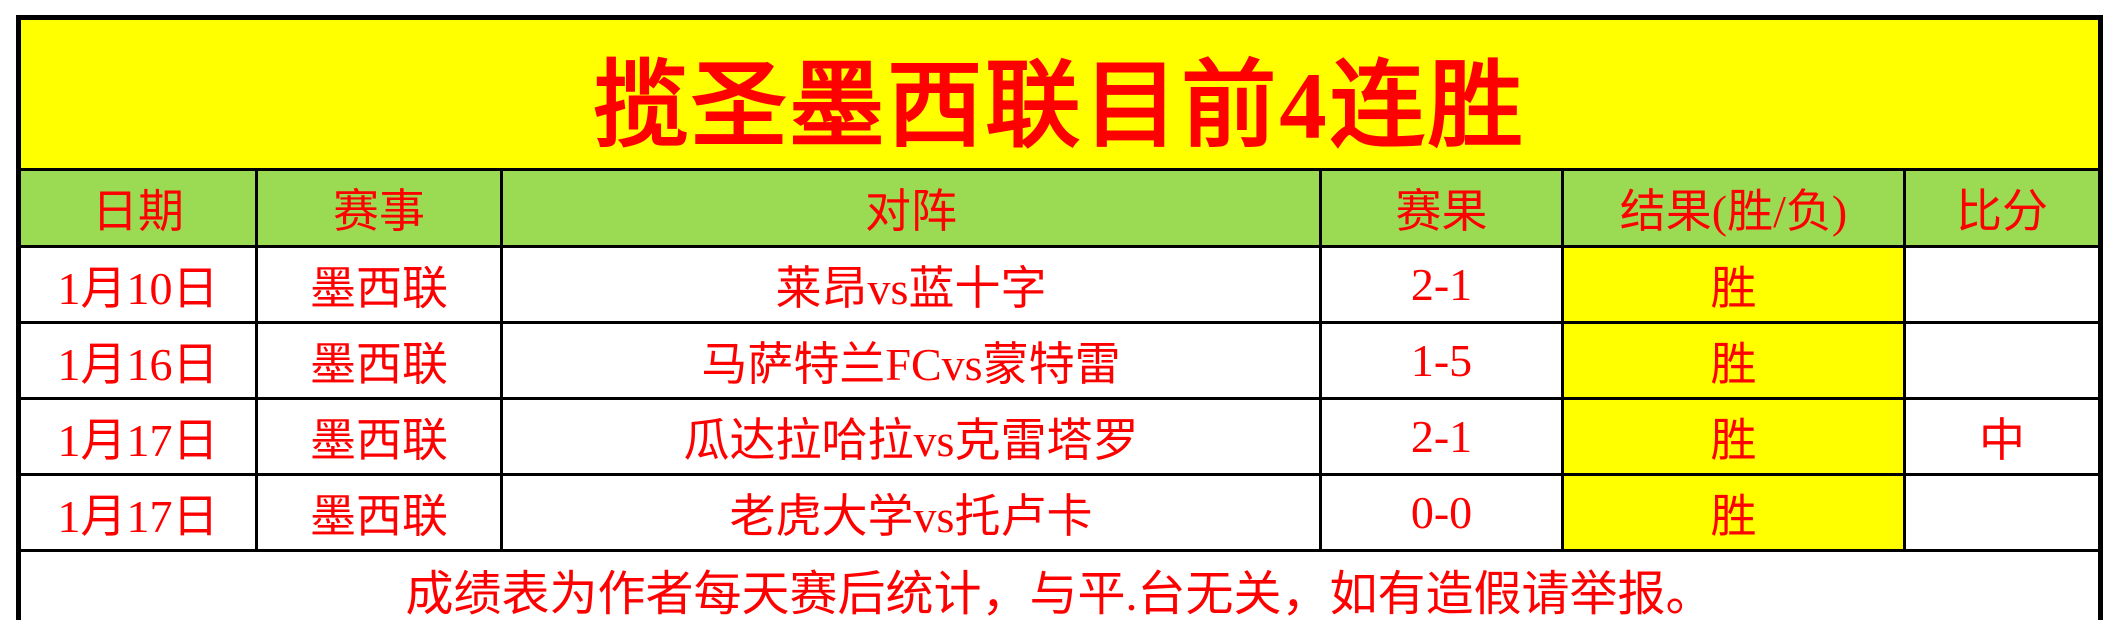  What do you see at coordinates (911, 436) in the screenshot?
I see `match-cell: 瓜达拉哈拉vs克雷塔罗` at bounding box center [911, 436].